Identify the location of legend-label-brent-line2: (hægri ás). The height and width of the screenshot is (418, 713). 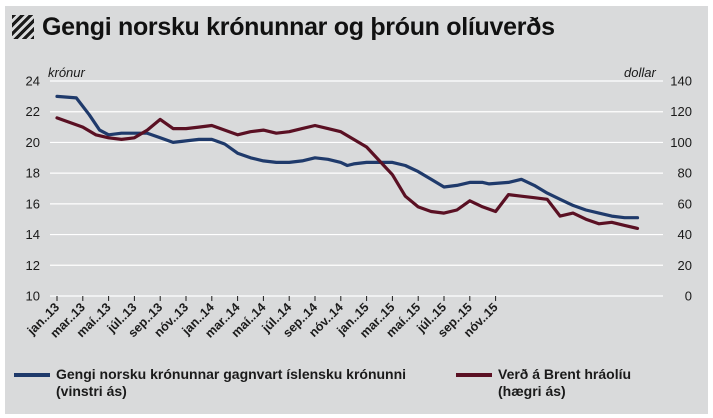
(532, 391).